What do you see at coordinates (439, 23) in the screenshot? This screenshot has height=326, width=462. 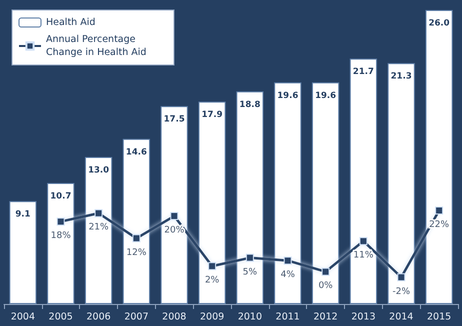 I see `data-label: 26.0` at bounding box center [439, 23].